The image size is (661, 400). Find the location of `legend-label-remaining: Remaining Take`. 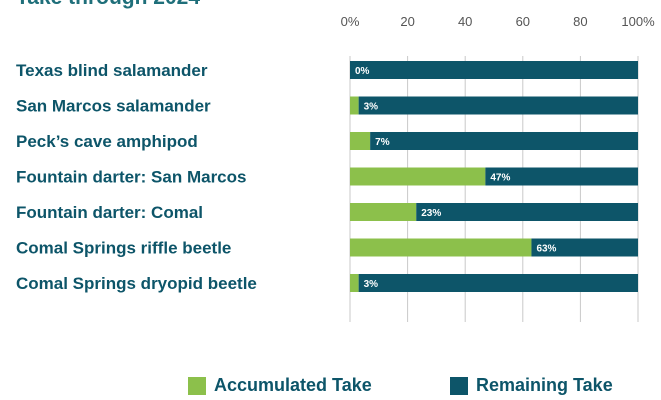

legend-label-remaining: Remaining Take is located at coordinates (544, 385).